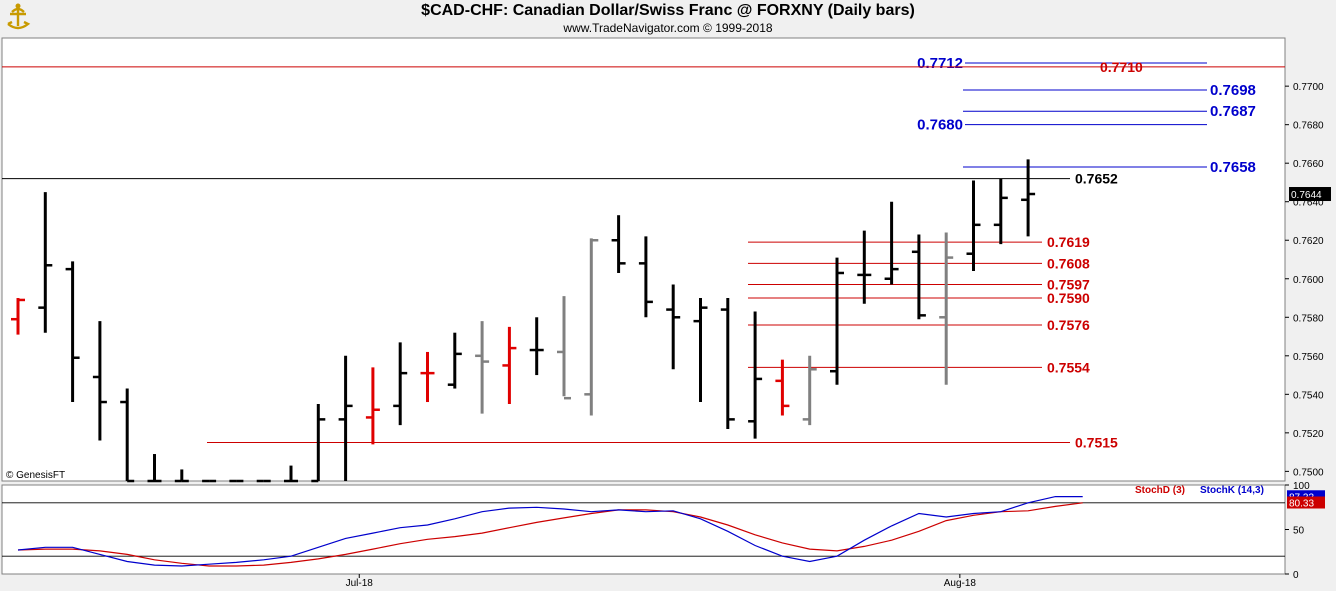  I want to click on price-tick-label: 0.7680, so click(1308, 126).